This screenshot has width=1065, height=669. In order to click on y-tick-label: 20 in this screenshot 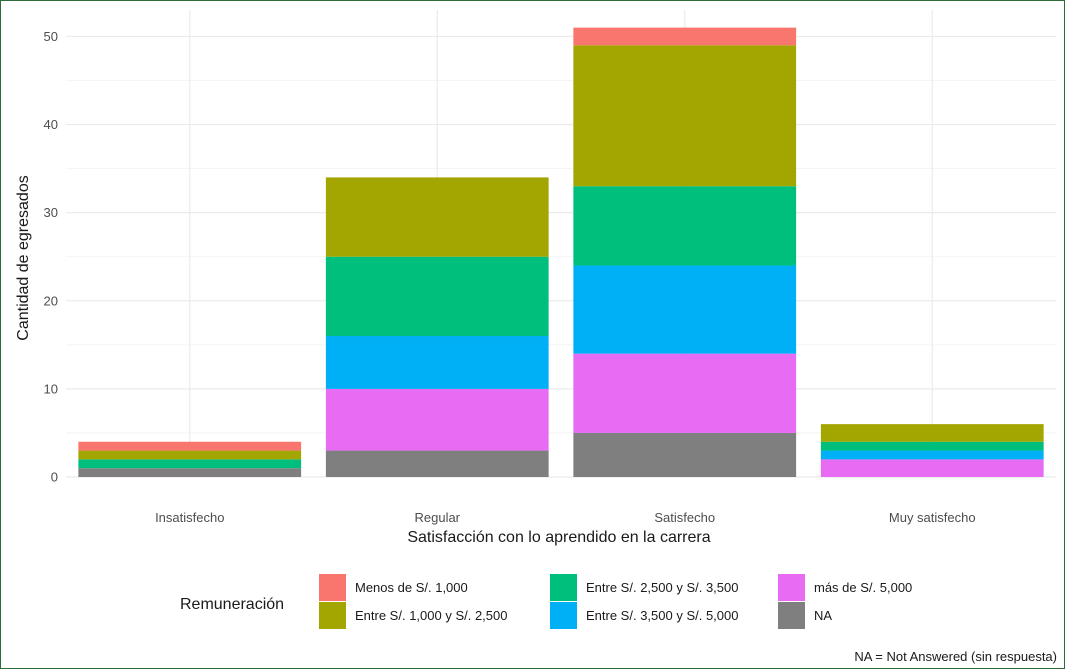, I will do `click(51, 300)`.